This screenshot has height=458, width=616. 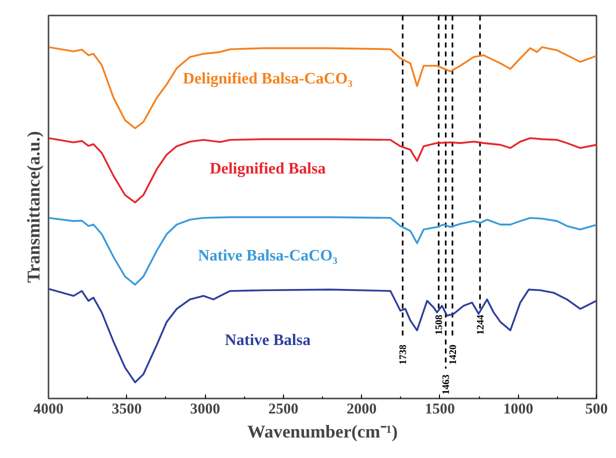 What do you see at coordinates (481, 324) in the screenshot?
I see `ref-line-label: 1244` at bounding box center [481, 324].